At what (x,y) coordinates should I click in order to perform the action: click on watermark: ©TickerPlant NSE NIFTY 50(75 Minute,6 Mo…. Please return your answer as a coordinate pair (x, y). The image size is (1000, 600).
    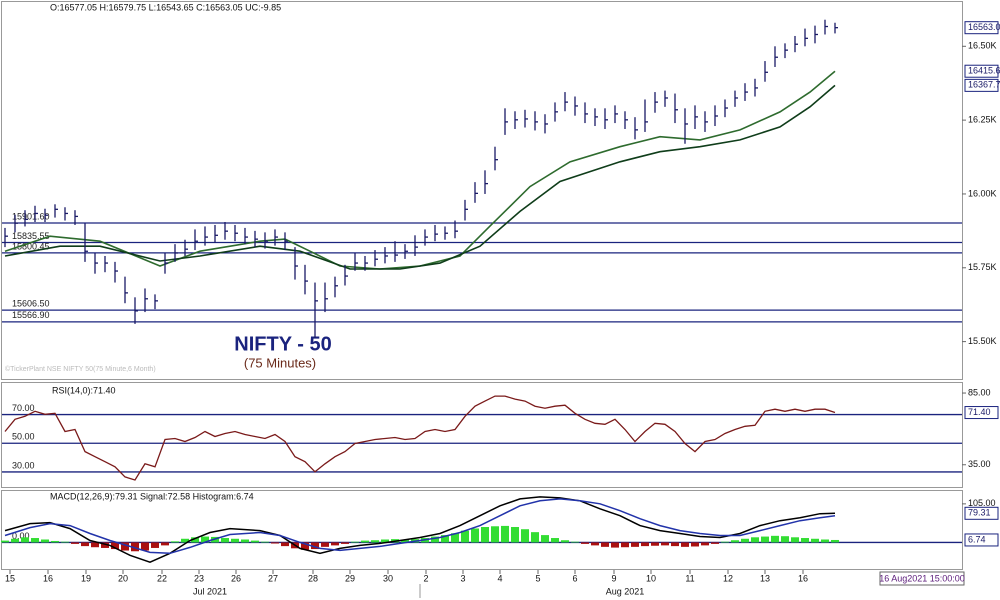
    Looking at the image, I should click on (80, 369).